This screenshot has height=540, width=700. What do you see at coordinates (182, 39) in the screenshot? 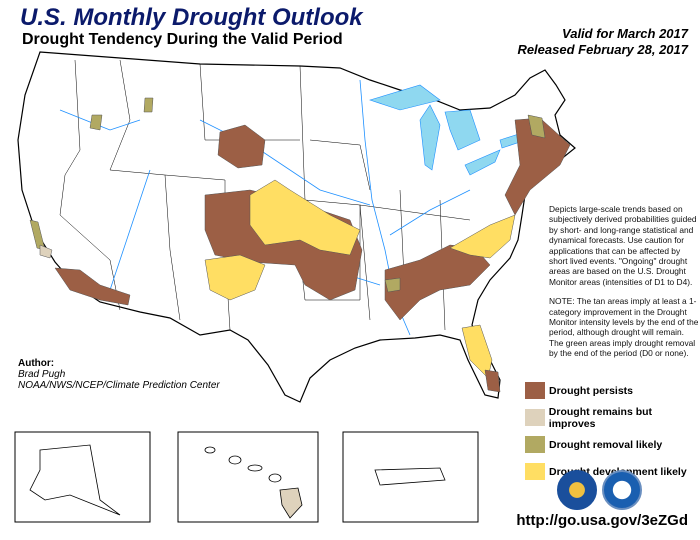
I see `page-subtitle: Drought Tendency During the Valid Period` at bounding box center [182, 39].